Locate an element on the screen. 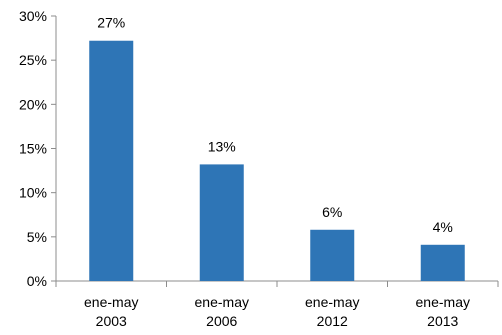 This screenshot has height=335, width=502. y-tick-label: 10% is located at coordinates (33, 193).